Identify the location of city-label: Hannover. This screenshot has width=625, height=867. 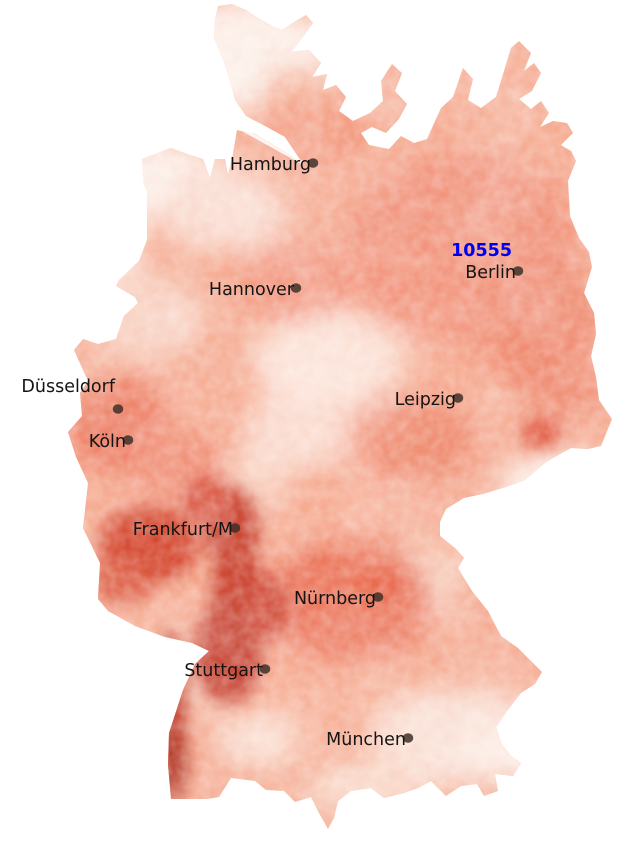
(252, 290).